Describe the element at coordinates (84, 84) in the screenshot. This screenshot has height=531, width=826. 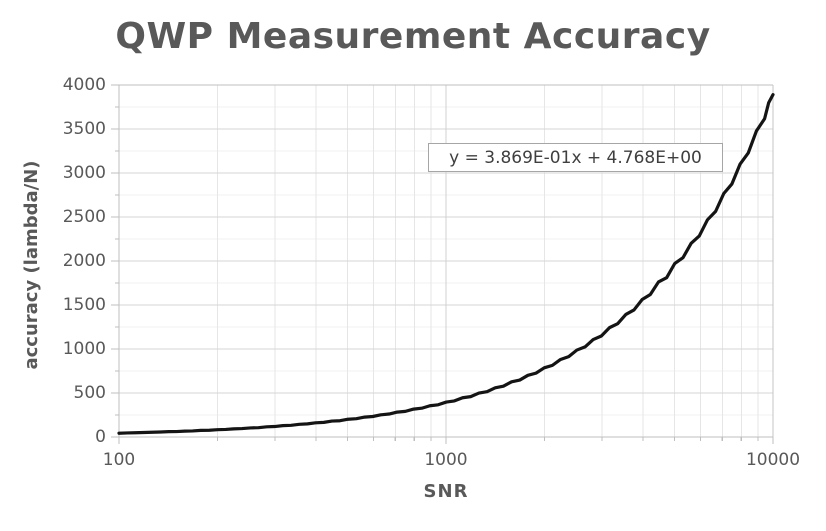
I see `y-tick-label: 4000` at that location.